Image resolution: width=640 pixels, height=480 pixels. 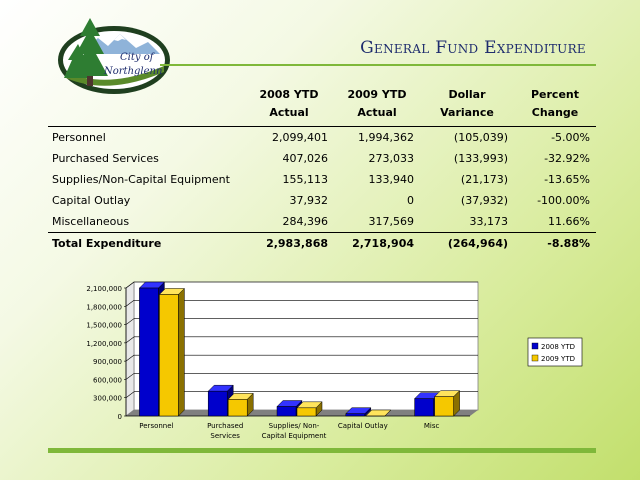 I want to click on row-variance: (37,932), so click(x=484, y=200).